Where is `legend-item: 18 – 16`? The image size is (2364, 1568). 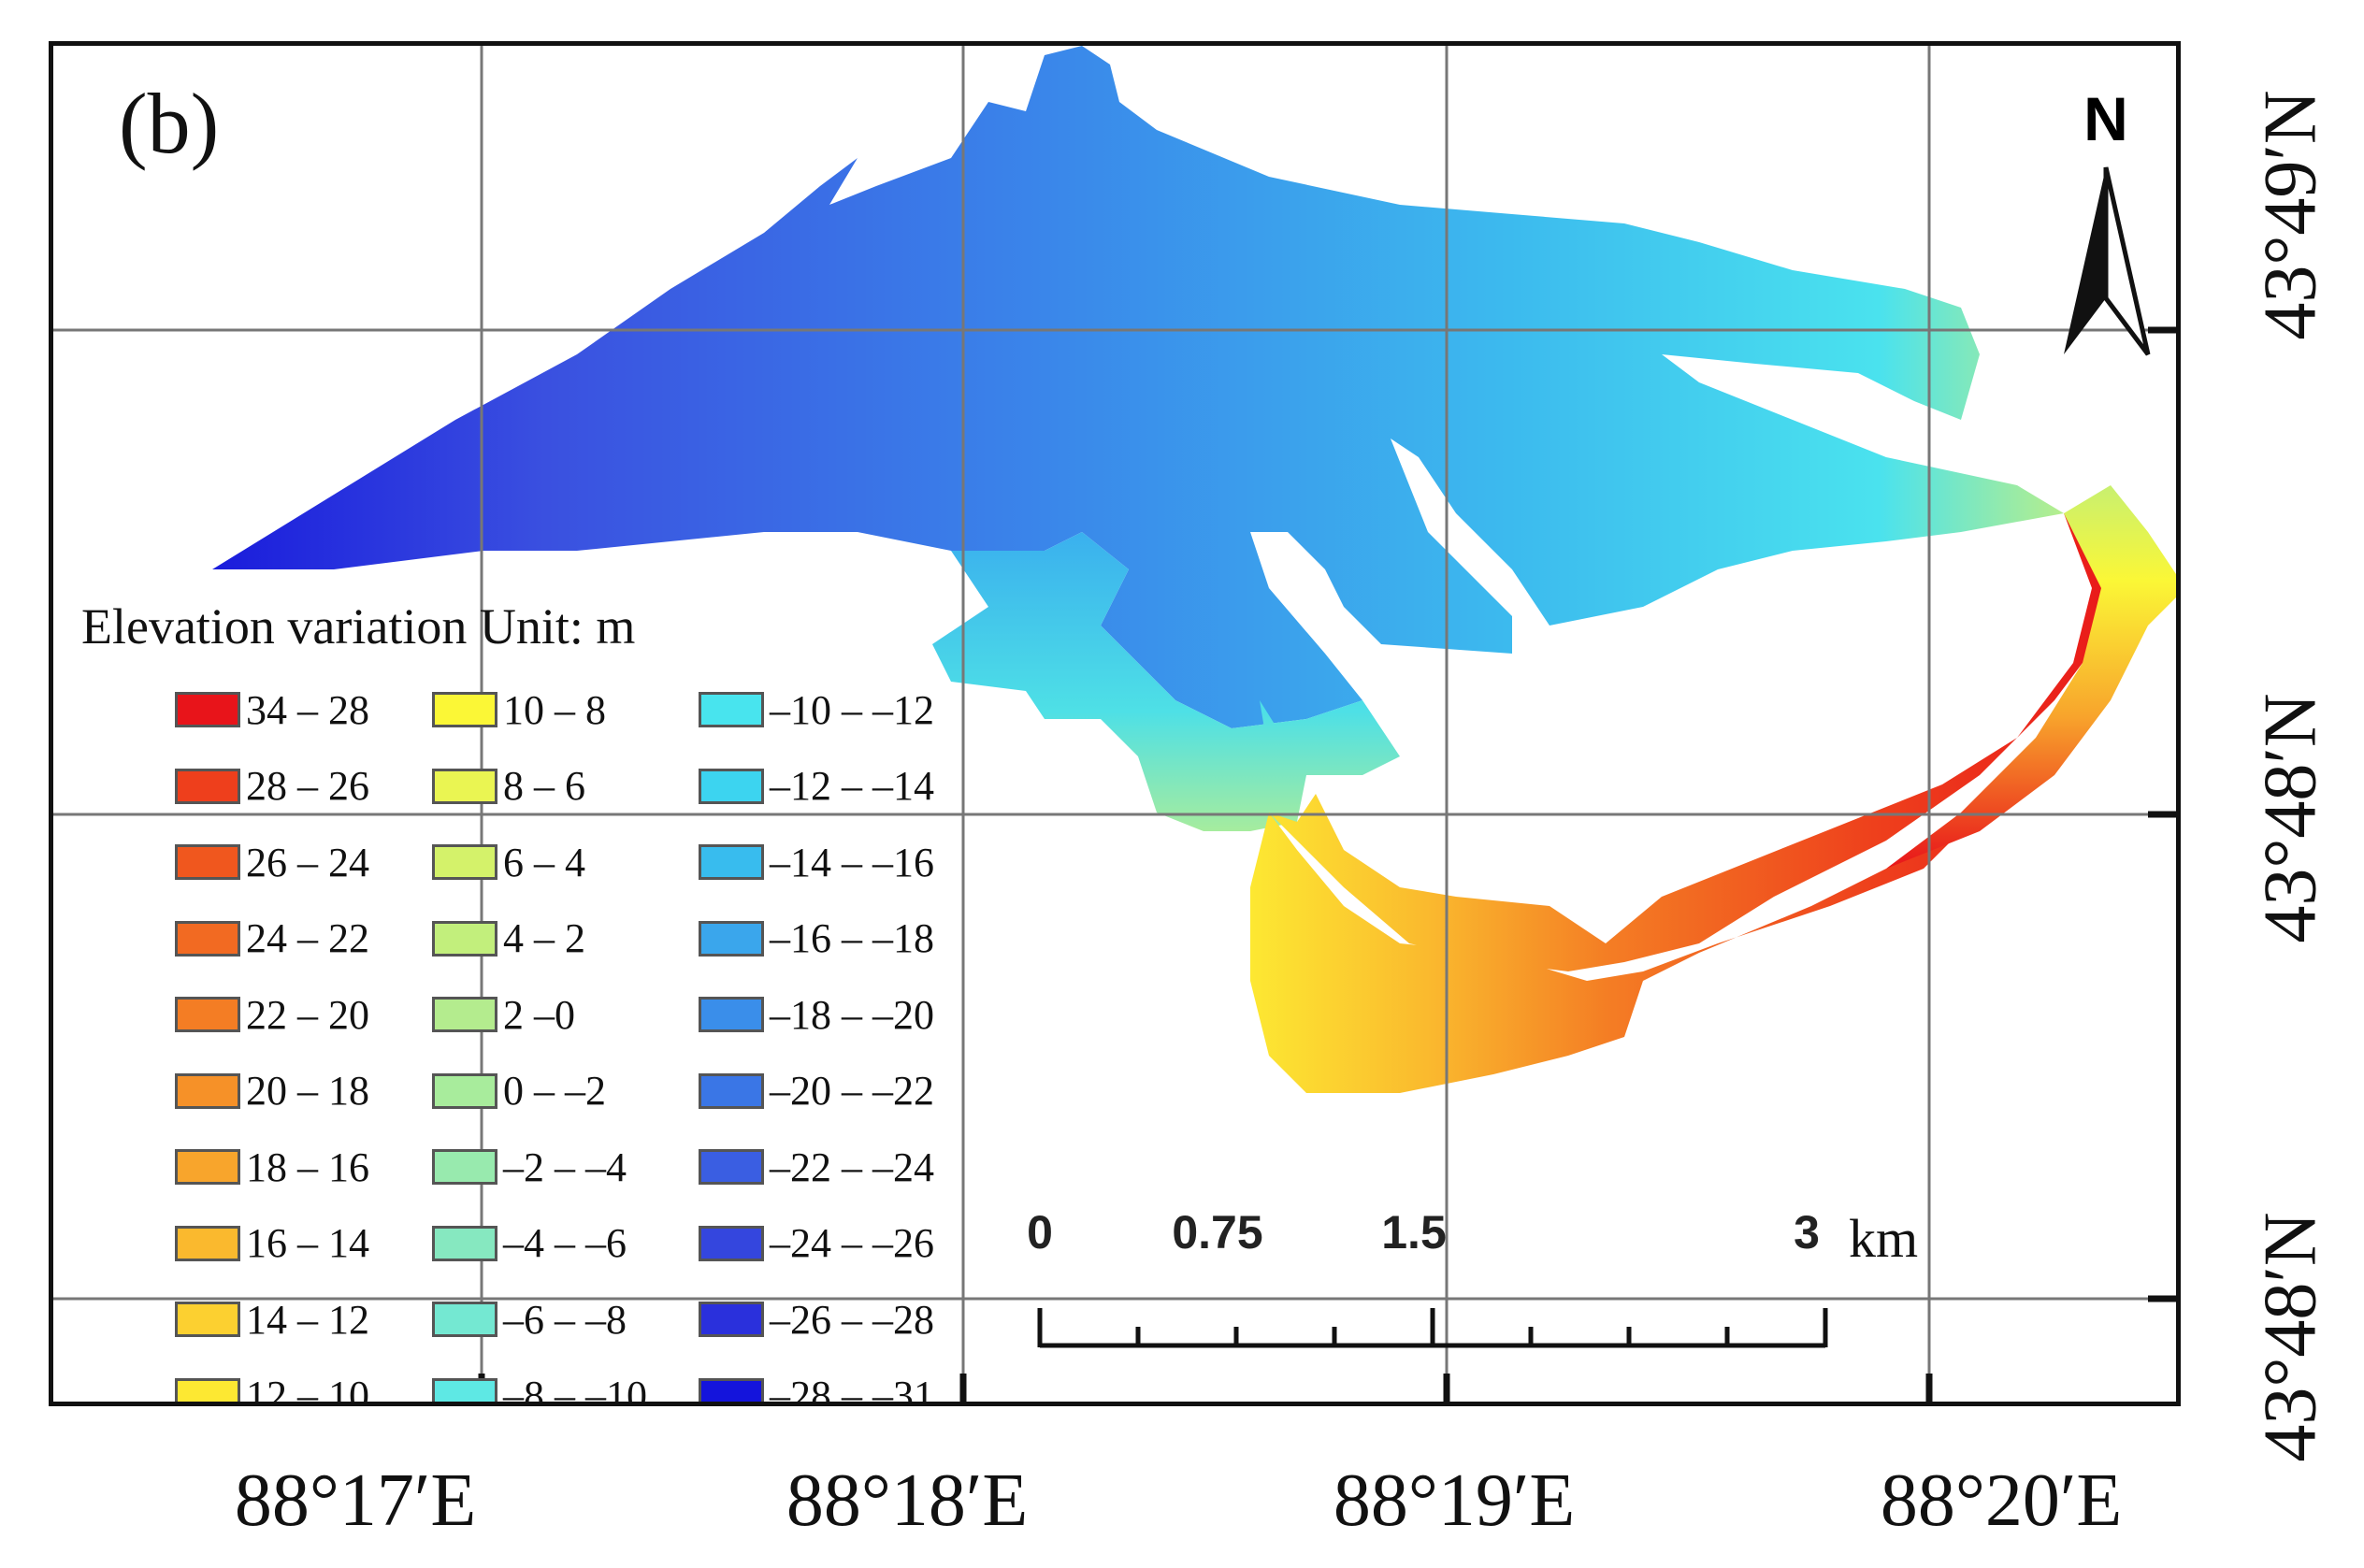
legend-item: 18 – 16 is located at coordinates (272, 1167).